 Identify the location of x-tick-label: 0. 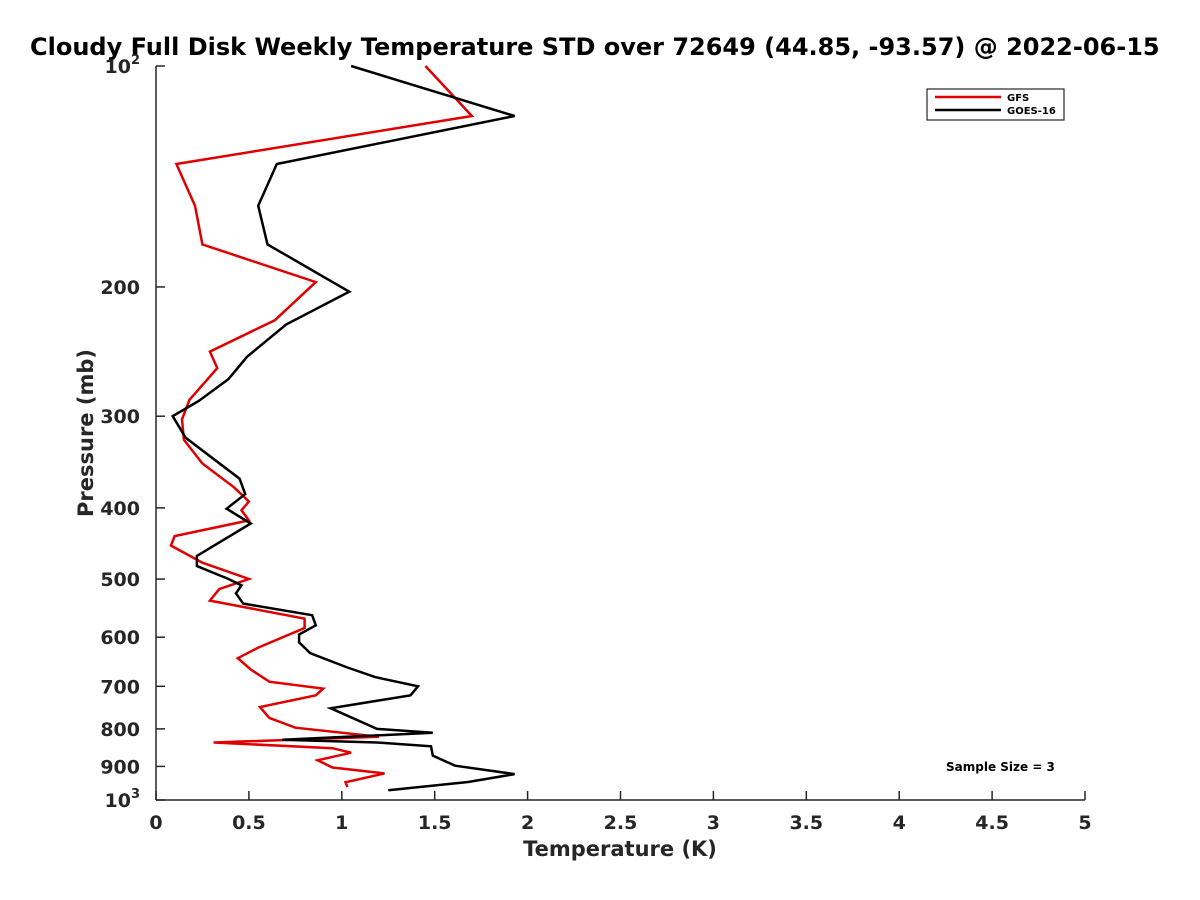
(155, 823).